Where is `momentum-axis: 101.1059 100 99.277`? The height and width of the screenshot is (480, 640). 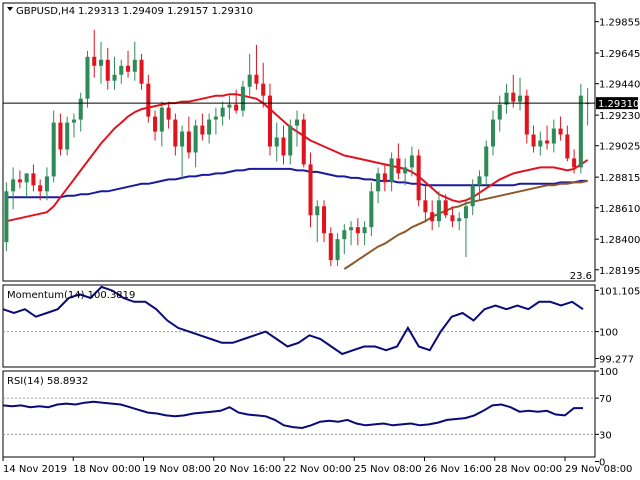
momentum-axis: 101.1059 100 99.277 is located at coordinates (617, 326).